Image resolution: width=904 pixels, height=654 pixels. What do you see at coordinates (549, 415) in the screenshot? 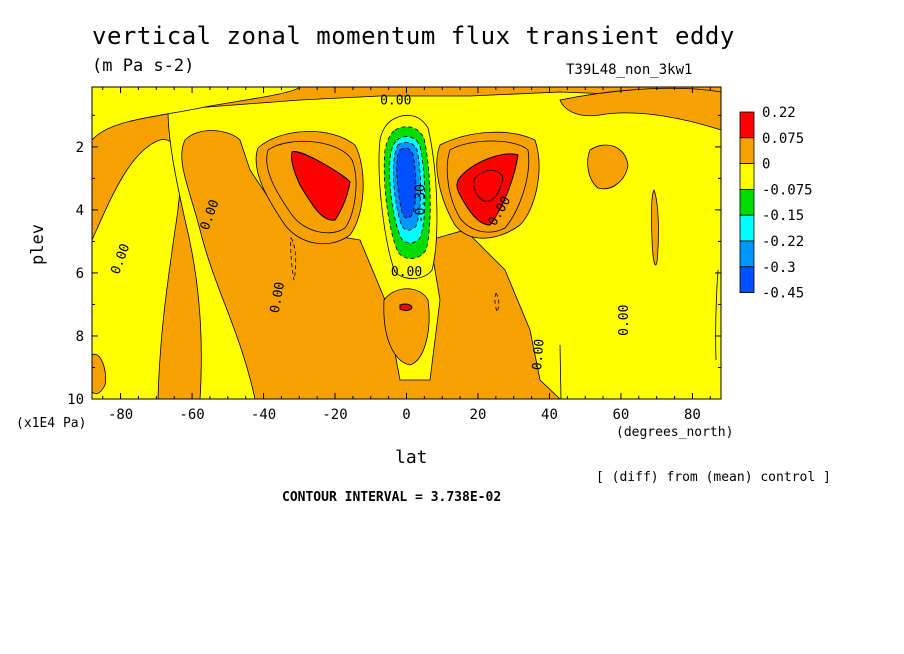
I see `x-tick-label: 40` at bounding box center [549, 415].